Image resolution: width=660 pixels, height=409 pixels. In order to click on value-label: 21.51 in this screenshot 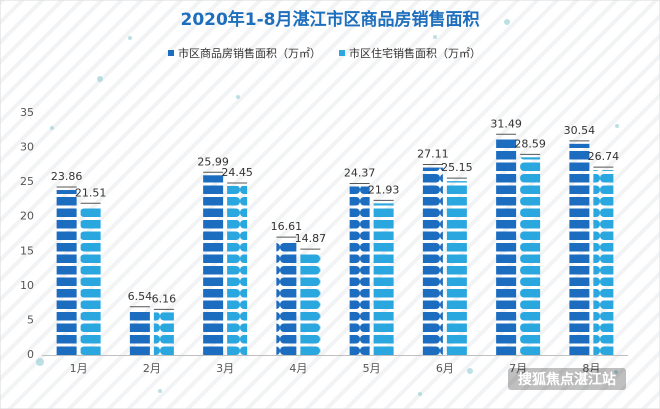, I will do `click(91, 192)`.